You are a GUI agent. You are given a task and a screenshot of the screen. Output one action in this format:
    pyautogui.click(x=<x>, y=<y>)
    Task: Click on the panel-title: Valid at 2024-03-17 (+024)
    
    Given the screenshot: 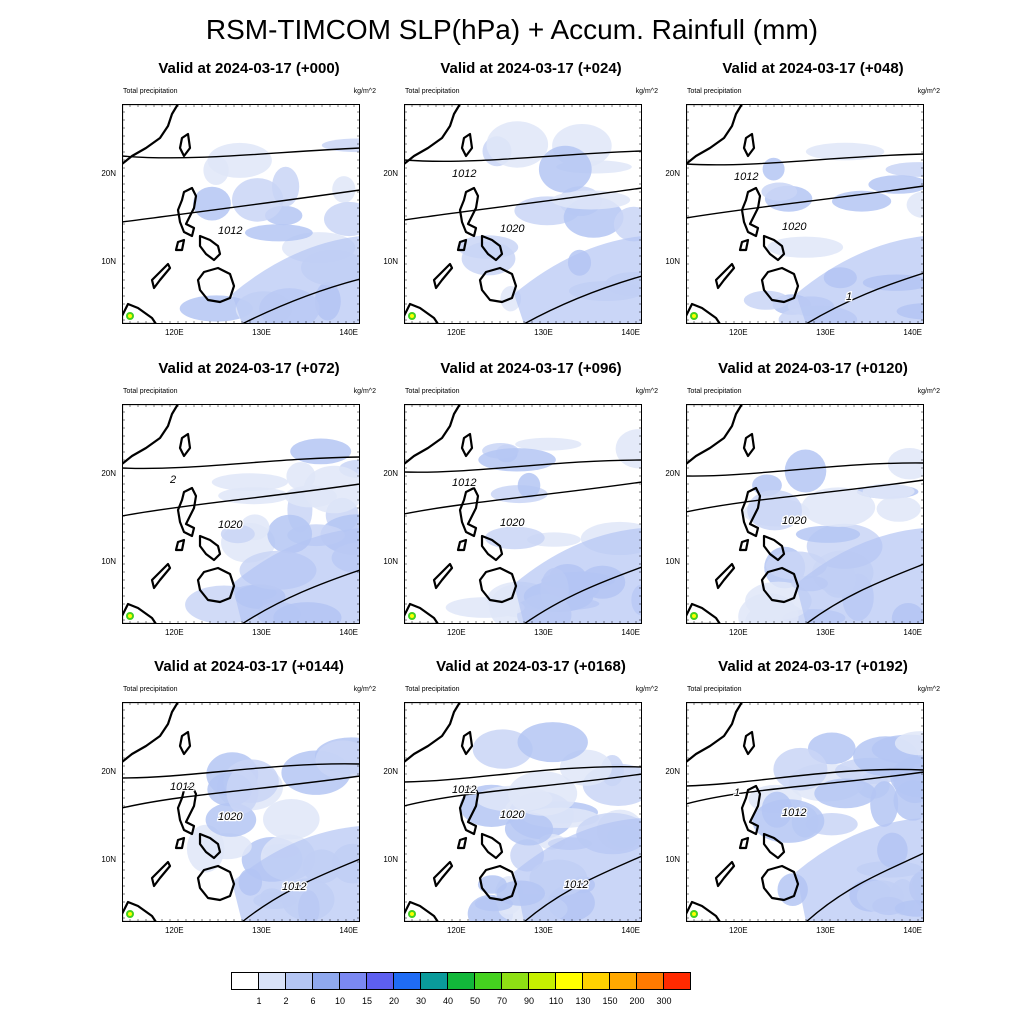 What is the action you would take?
    pyautogui.click(x=531, y=68)
    